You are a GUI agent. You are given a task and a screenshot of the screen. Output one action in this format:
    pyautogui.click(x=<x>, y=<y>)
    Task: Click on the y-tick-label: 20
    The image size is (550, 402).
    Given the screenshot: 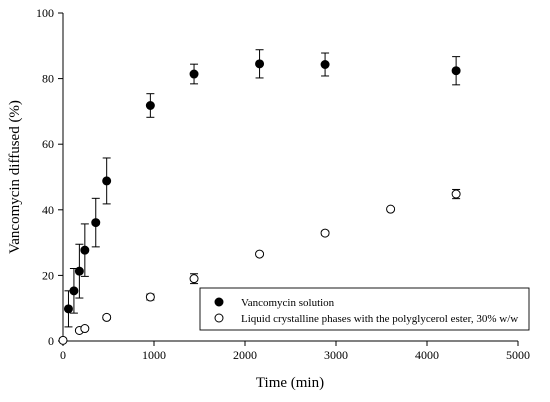 What is the action you would take?
    pyautogui.click(x=48, y=275)
    